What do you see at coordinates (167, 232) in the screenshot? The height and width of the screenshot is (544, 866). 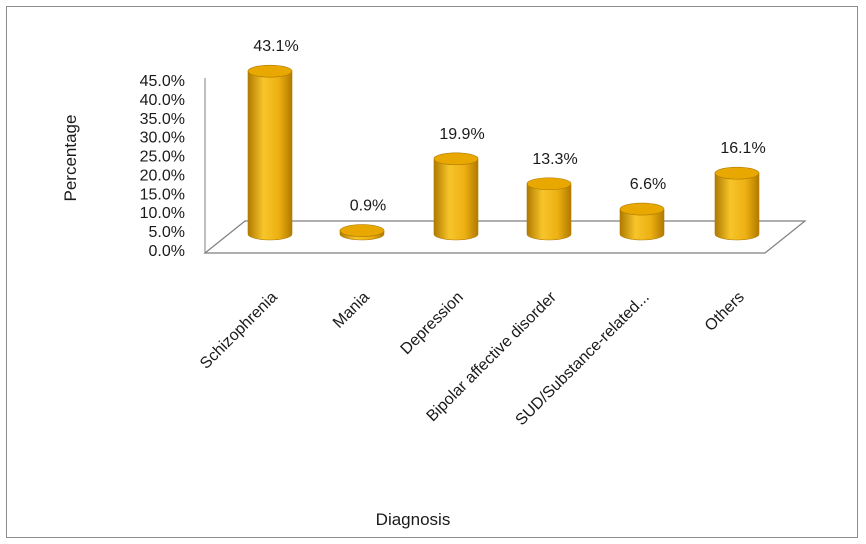 I see `y-tick-label: 5.0%` at bounding box center [167, 232].